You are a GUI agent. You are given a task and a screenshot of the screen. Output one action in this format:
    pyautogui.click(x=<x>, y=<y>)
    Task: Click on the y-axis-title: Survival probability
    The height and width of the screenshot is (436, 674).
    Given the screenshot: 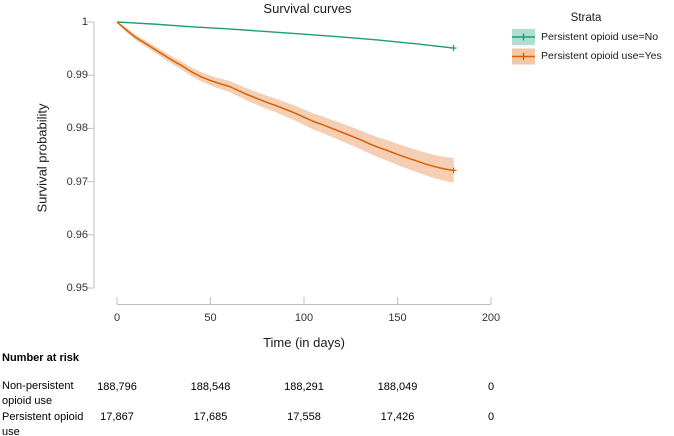 What is the action you would take?
    pyautogui.click(x=42, y=158)
    